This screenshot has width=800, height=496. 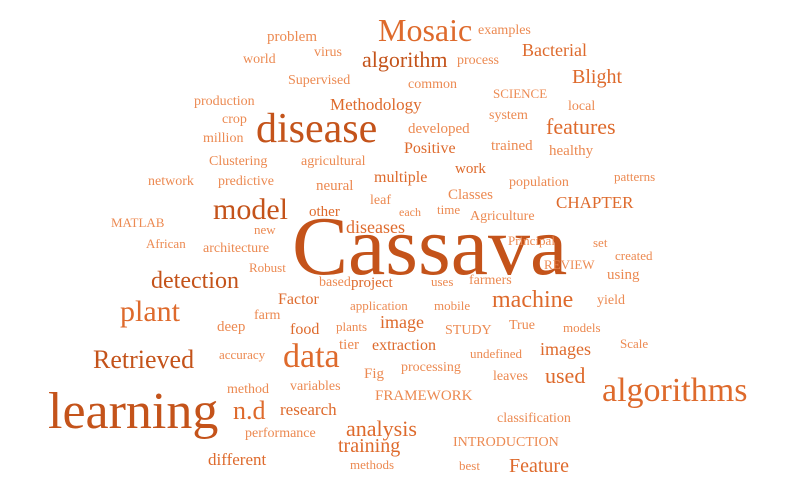 What do you see at coordinates (249, 410) in the screenshot?
I see `word-n-d: n.d` at bounding box center [249, 410].